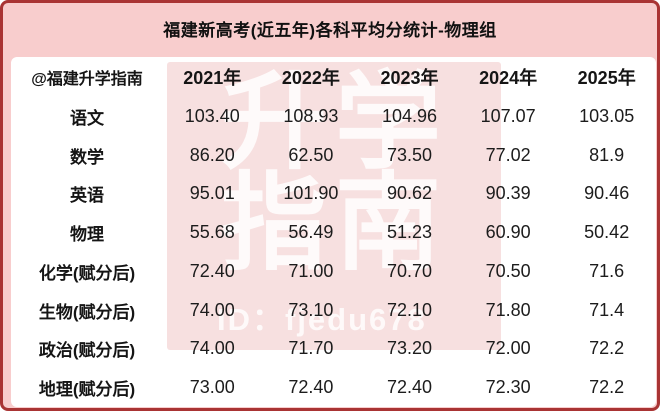  Describe the element at coordinates (87, 273) in the screenshot. I see `row-label-cell: 化学(赋分后)` at that location.